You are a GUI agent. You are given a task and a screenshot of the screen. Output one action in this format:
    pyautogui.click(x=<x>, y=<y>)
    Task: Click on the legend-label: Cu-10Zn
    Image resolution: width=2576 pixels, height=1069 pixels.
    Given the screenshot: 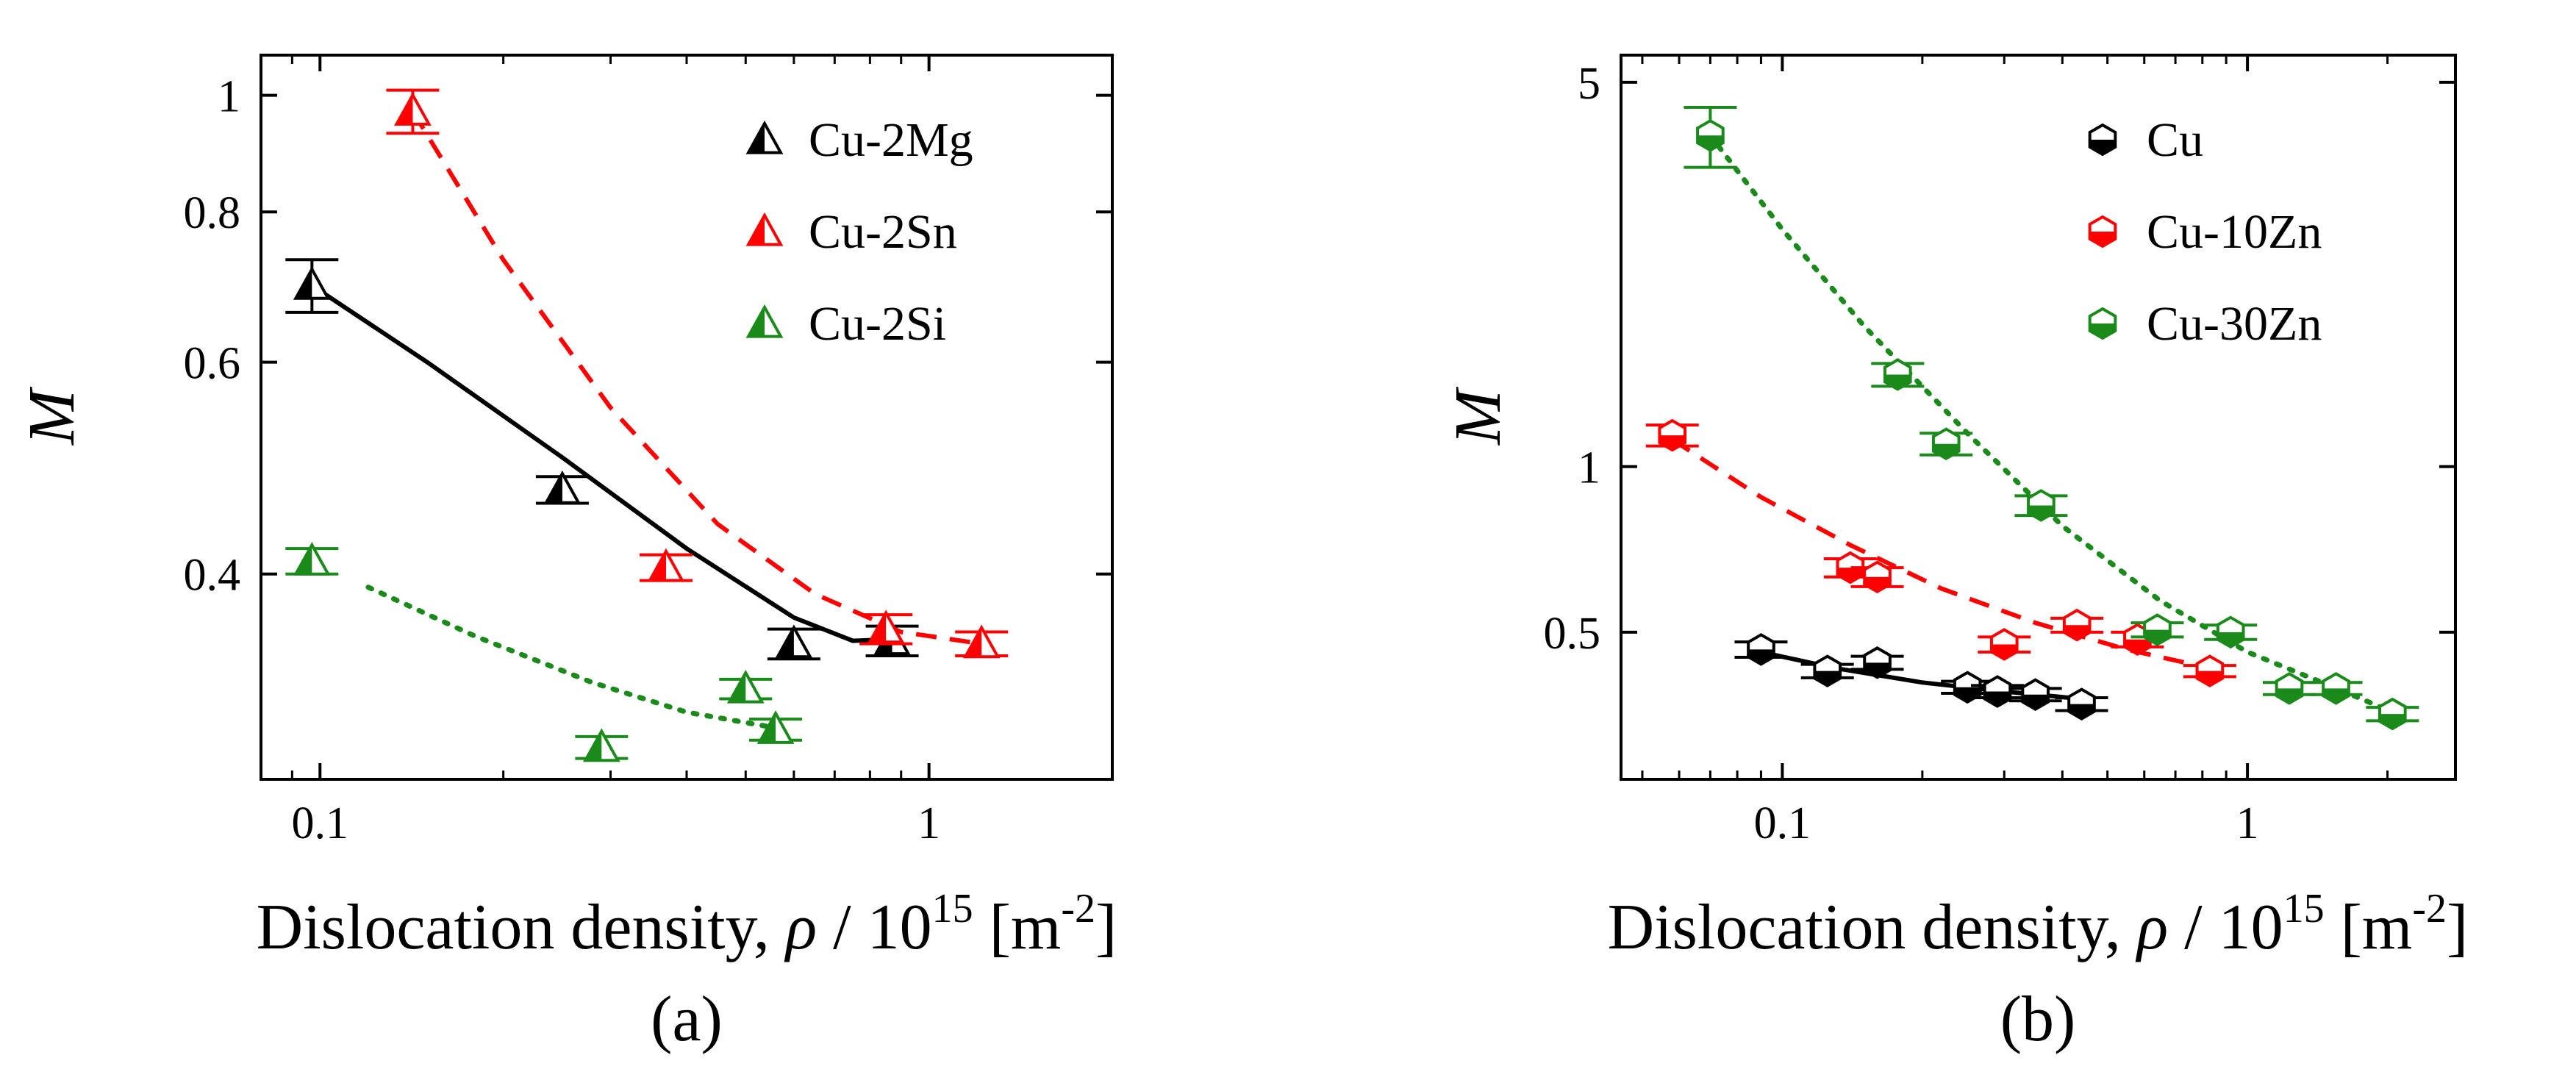 What is the action you would take?
    pyautogui.click(x=2234, y=232)
    